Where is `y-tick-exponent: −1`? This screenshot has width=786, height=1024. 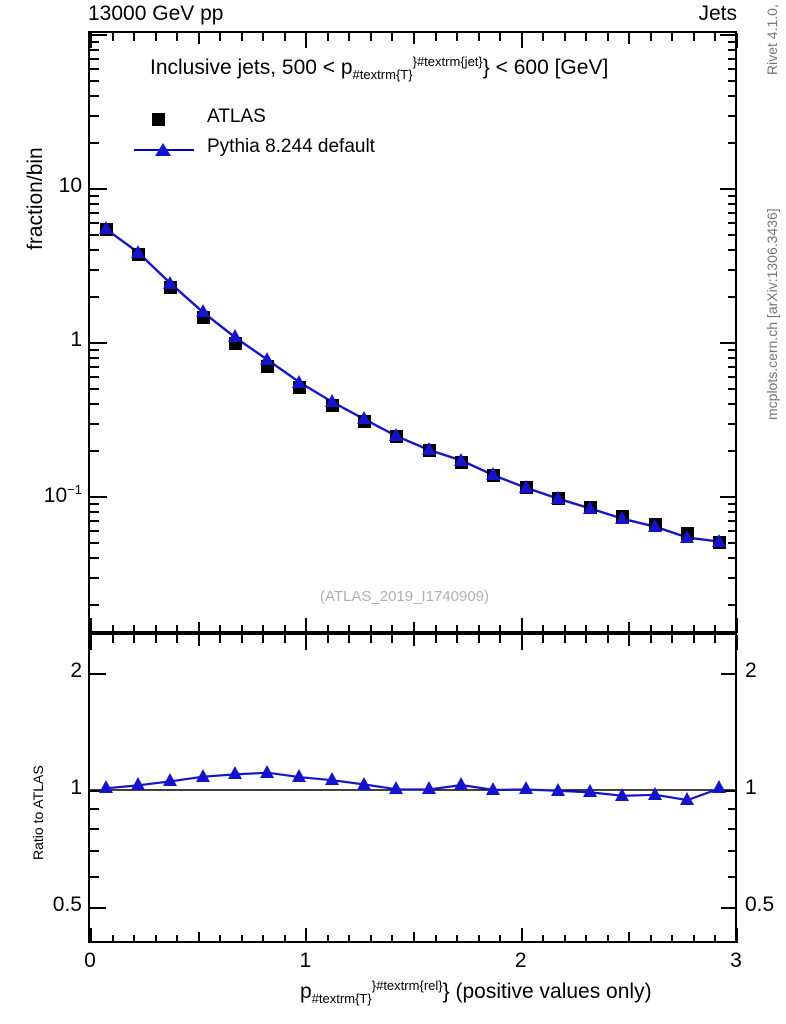
y-tick-exponent: −1 is located at coordinates (74, 489).